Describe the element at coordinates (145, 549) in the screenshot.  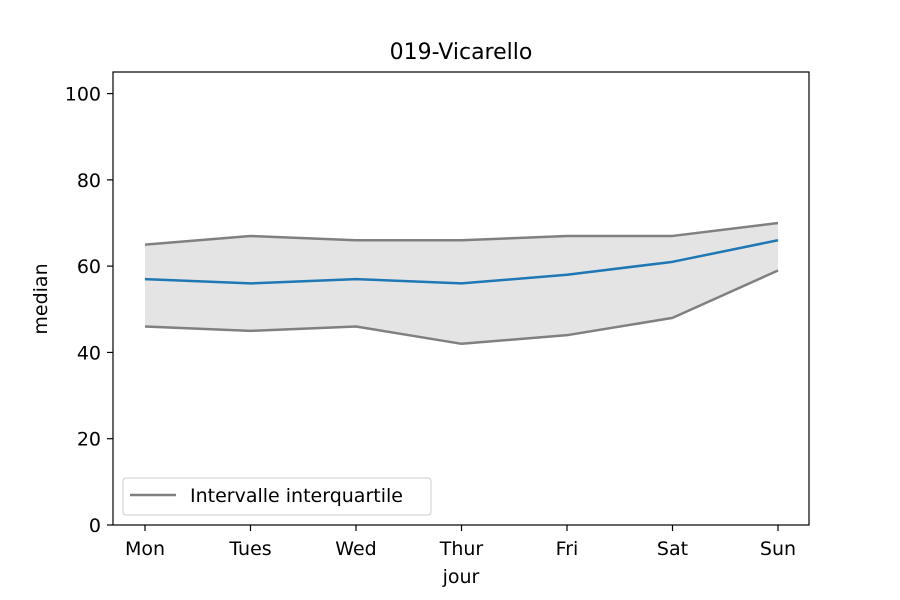
I see `x-tick-label: Mon` at that location.